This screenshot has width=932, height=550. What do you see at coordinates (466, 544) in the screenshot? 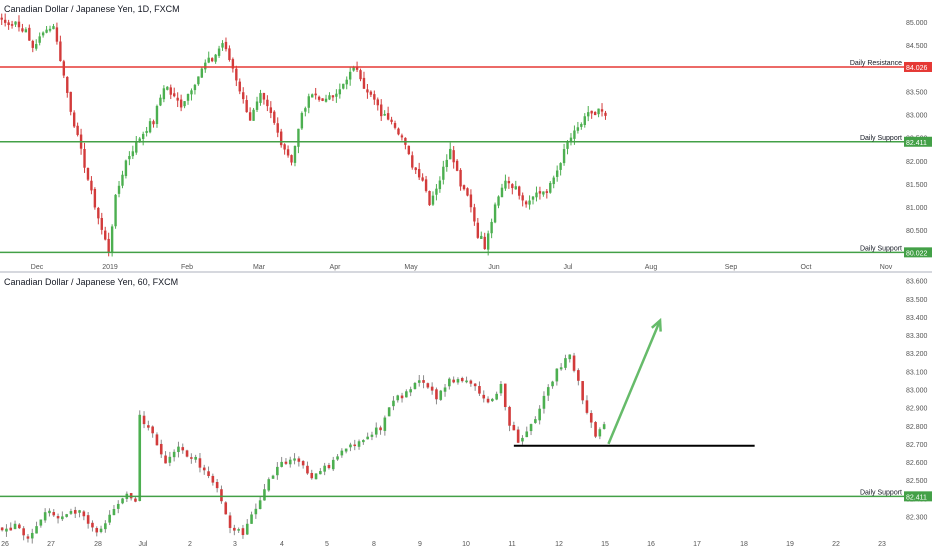
I see `x-tick-label: 10` at bounding box center [466, 544].